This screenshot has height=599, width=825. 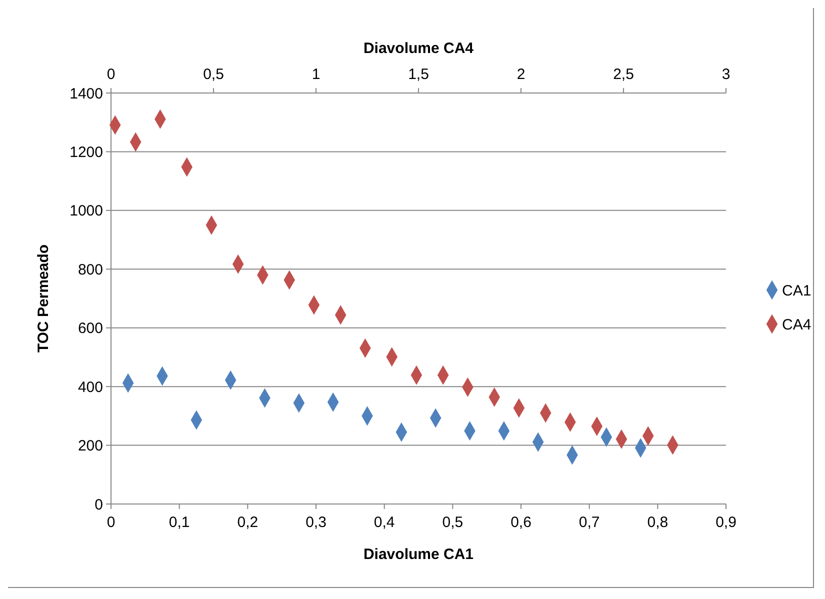 What do you see at coordinates (43, 298) in the screenshot?
I see `y-axis-title: TOC Permeado` at bounding box center [43, 298].